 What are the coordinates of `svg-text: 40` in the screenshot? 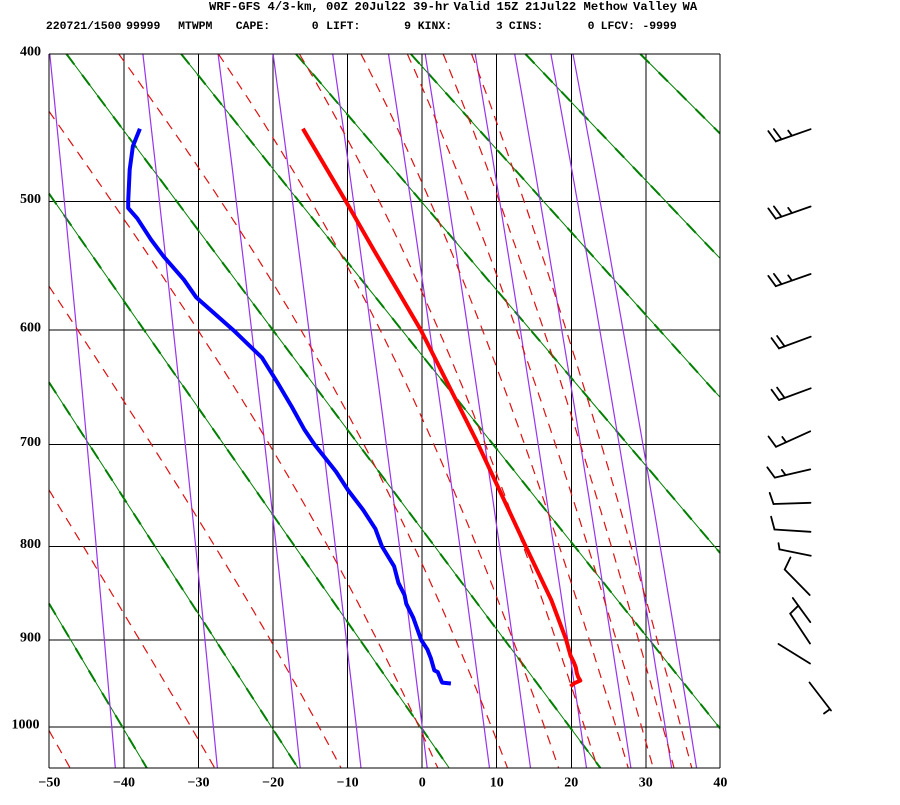 It's located at (720, 783).